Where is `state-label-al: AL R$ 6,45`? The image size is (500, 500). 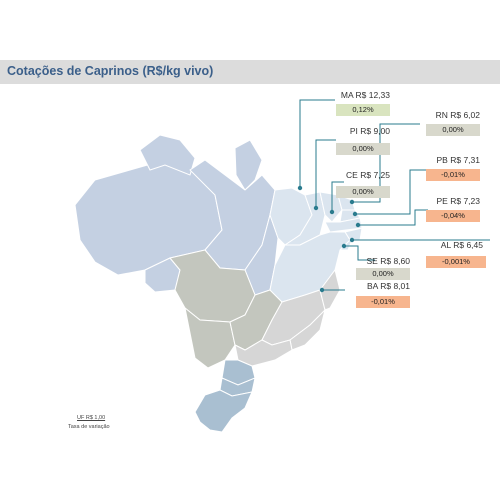 state-label-al: AL R$ 6,45 is located at coordinates (461, 245).